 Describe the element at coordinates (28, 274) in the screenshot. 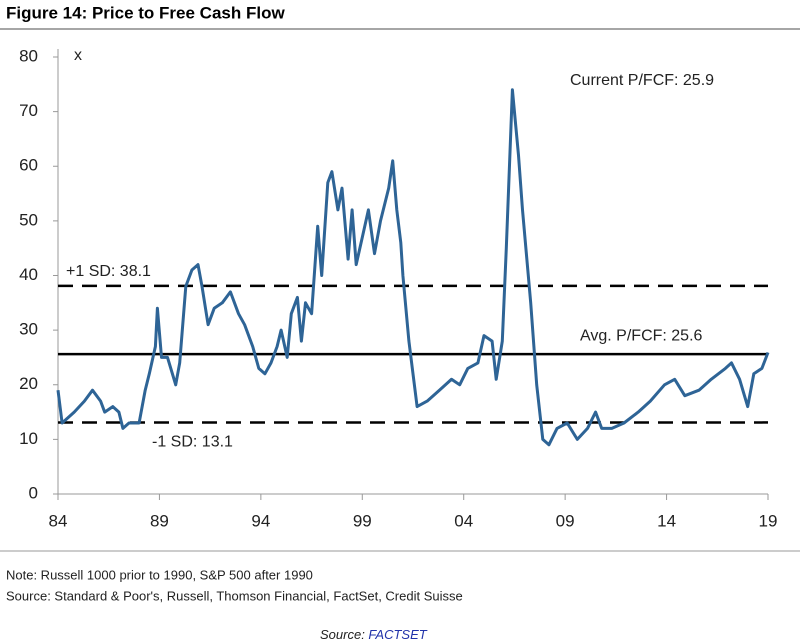

I see `y-tick-label: 40` at that location.